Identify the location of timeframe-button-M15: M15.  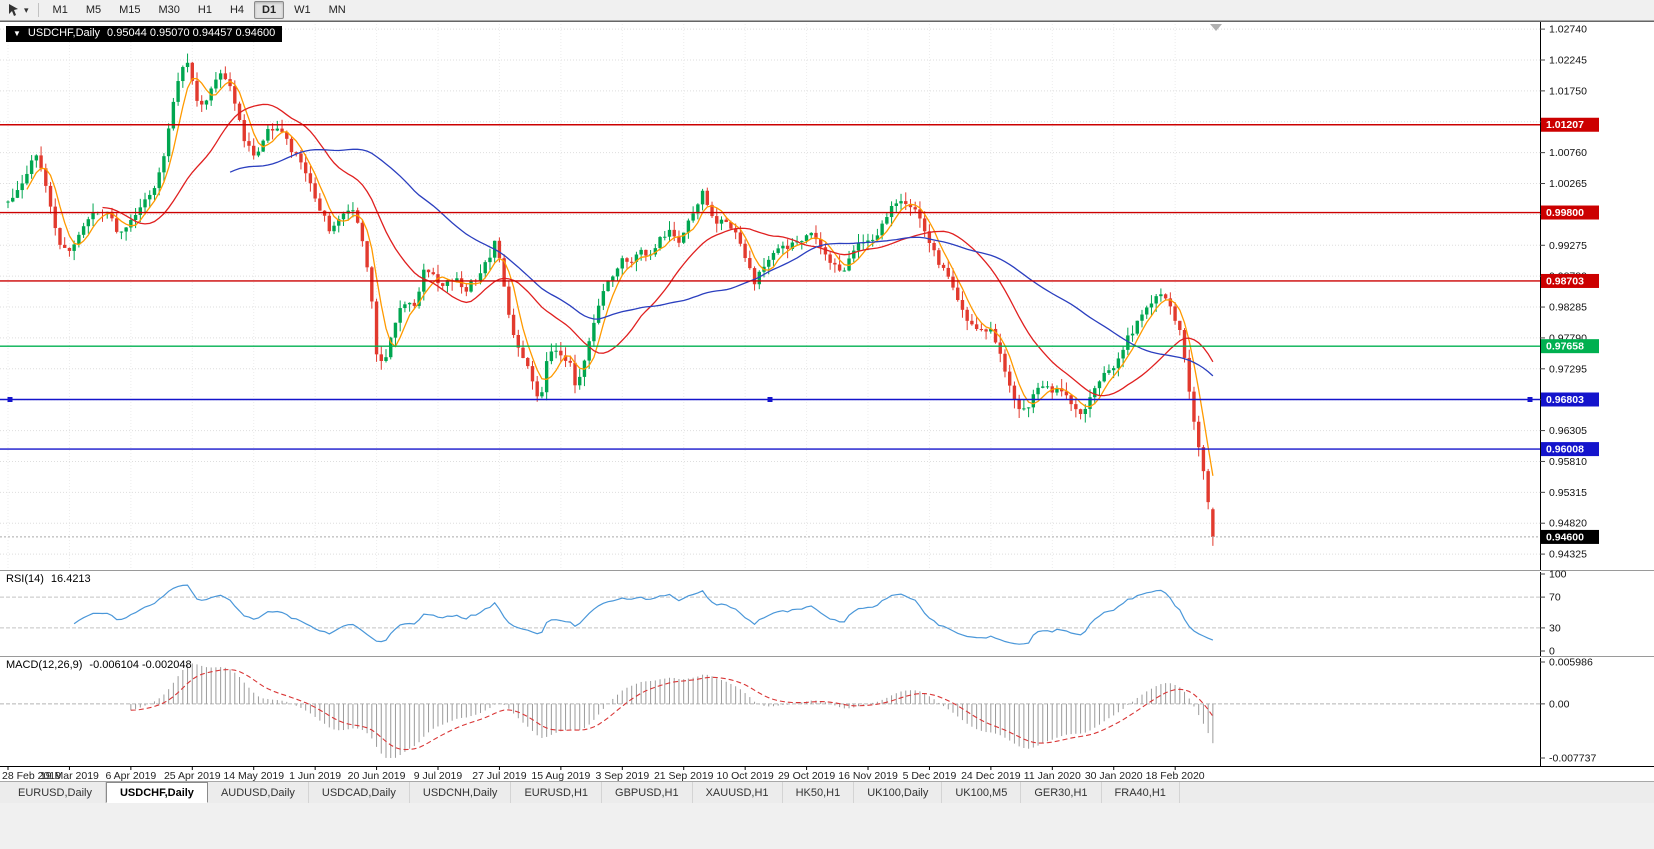
(130, 10).